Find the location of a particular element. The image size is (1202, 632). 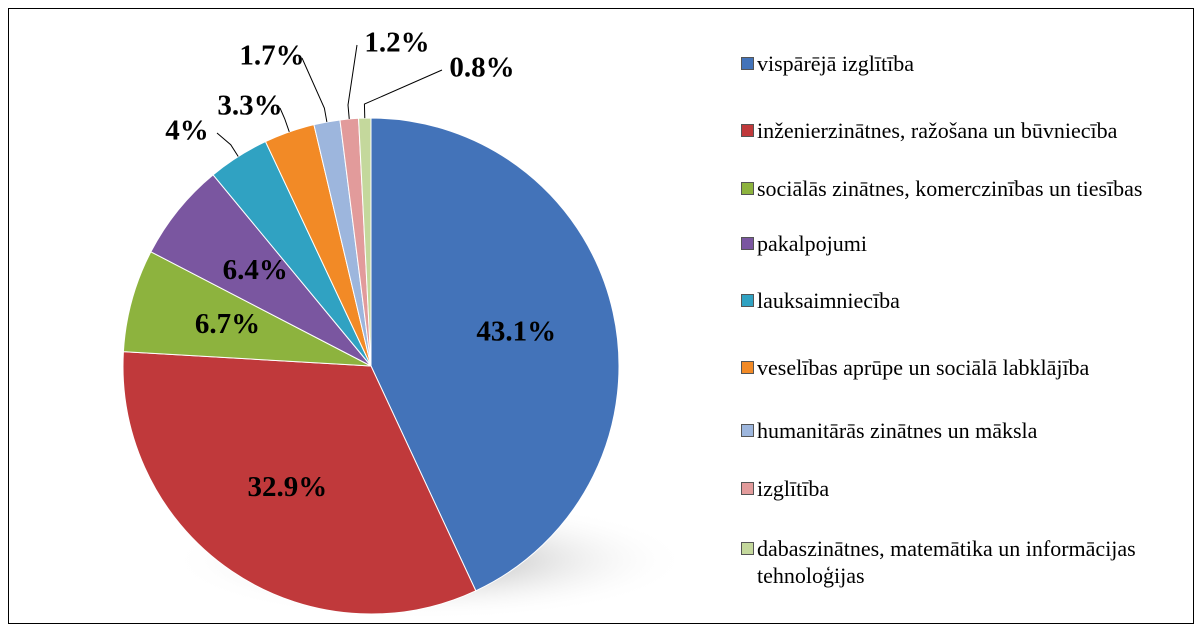

data-label: 1.2% is located at coordinates (396, 43).